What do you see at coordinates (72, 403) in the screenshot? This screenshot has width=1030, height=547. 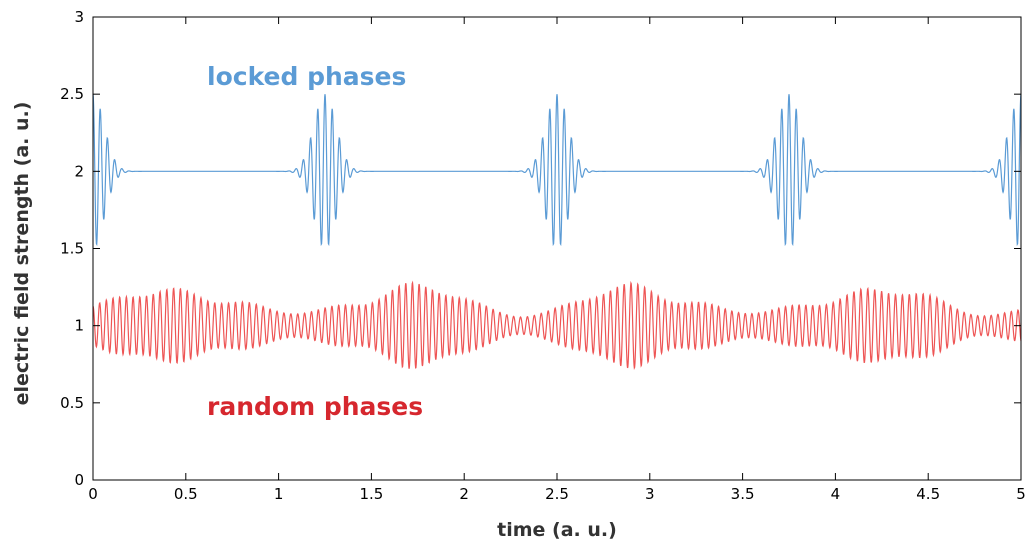 I see `y-tick-label: 0.5` at bounding box center [72, 403].